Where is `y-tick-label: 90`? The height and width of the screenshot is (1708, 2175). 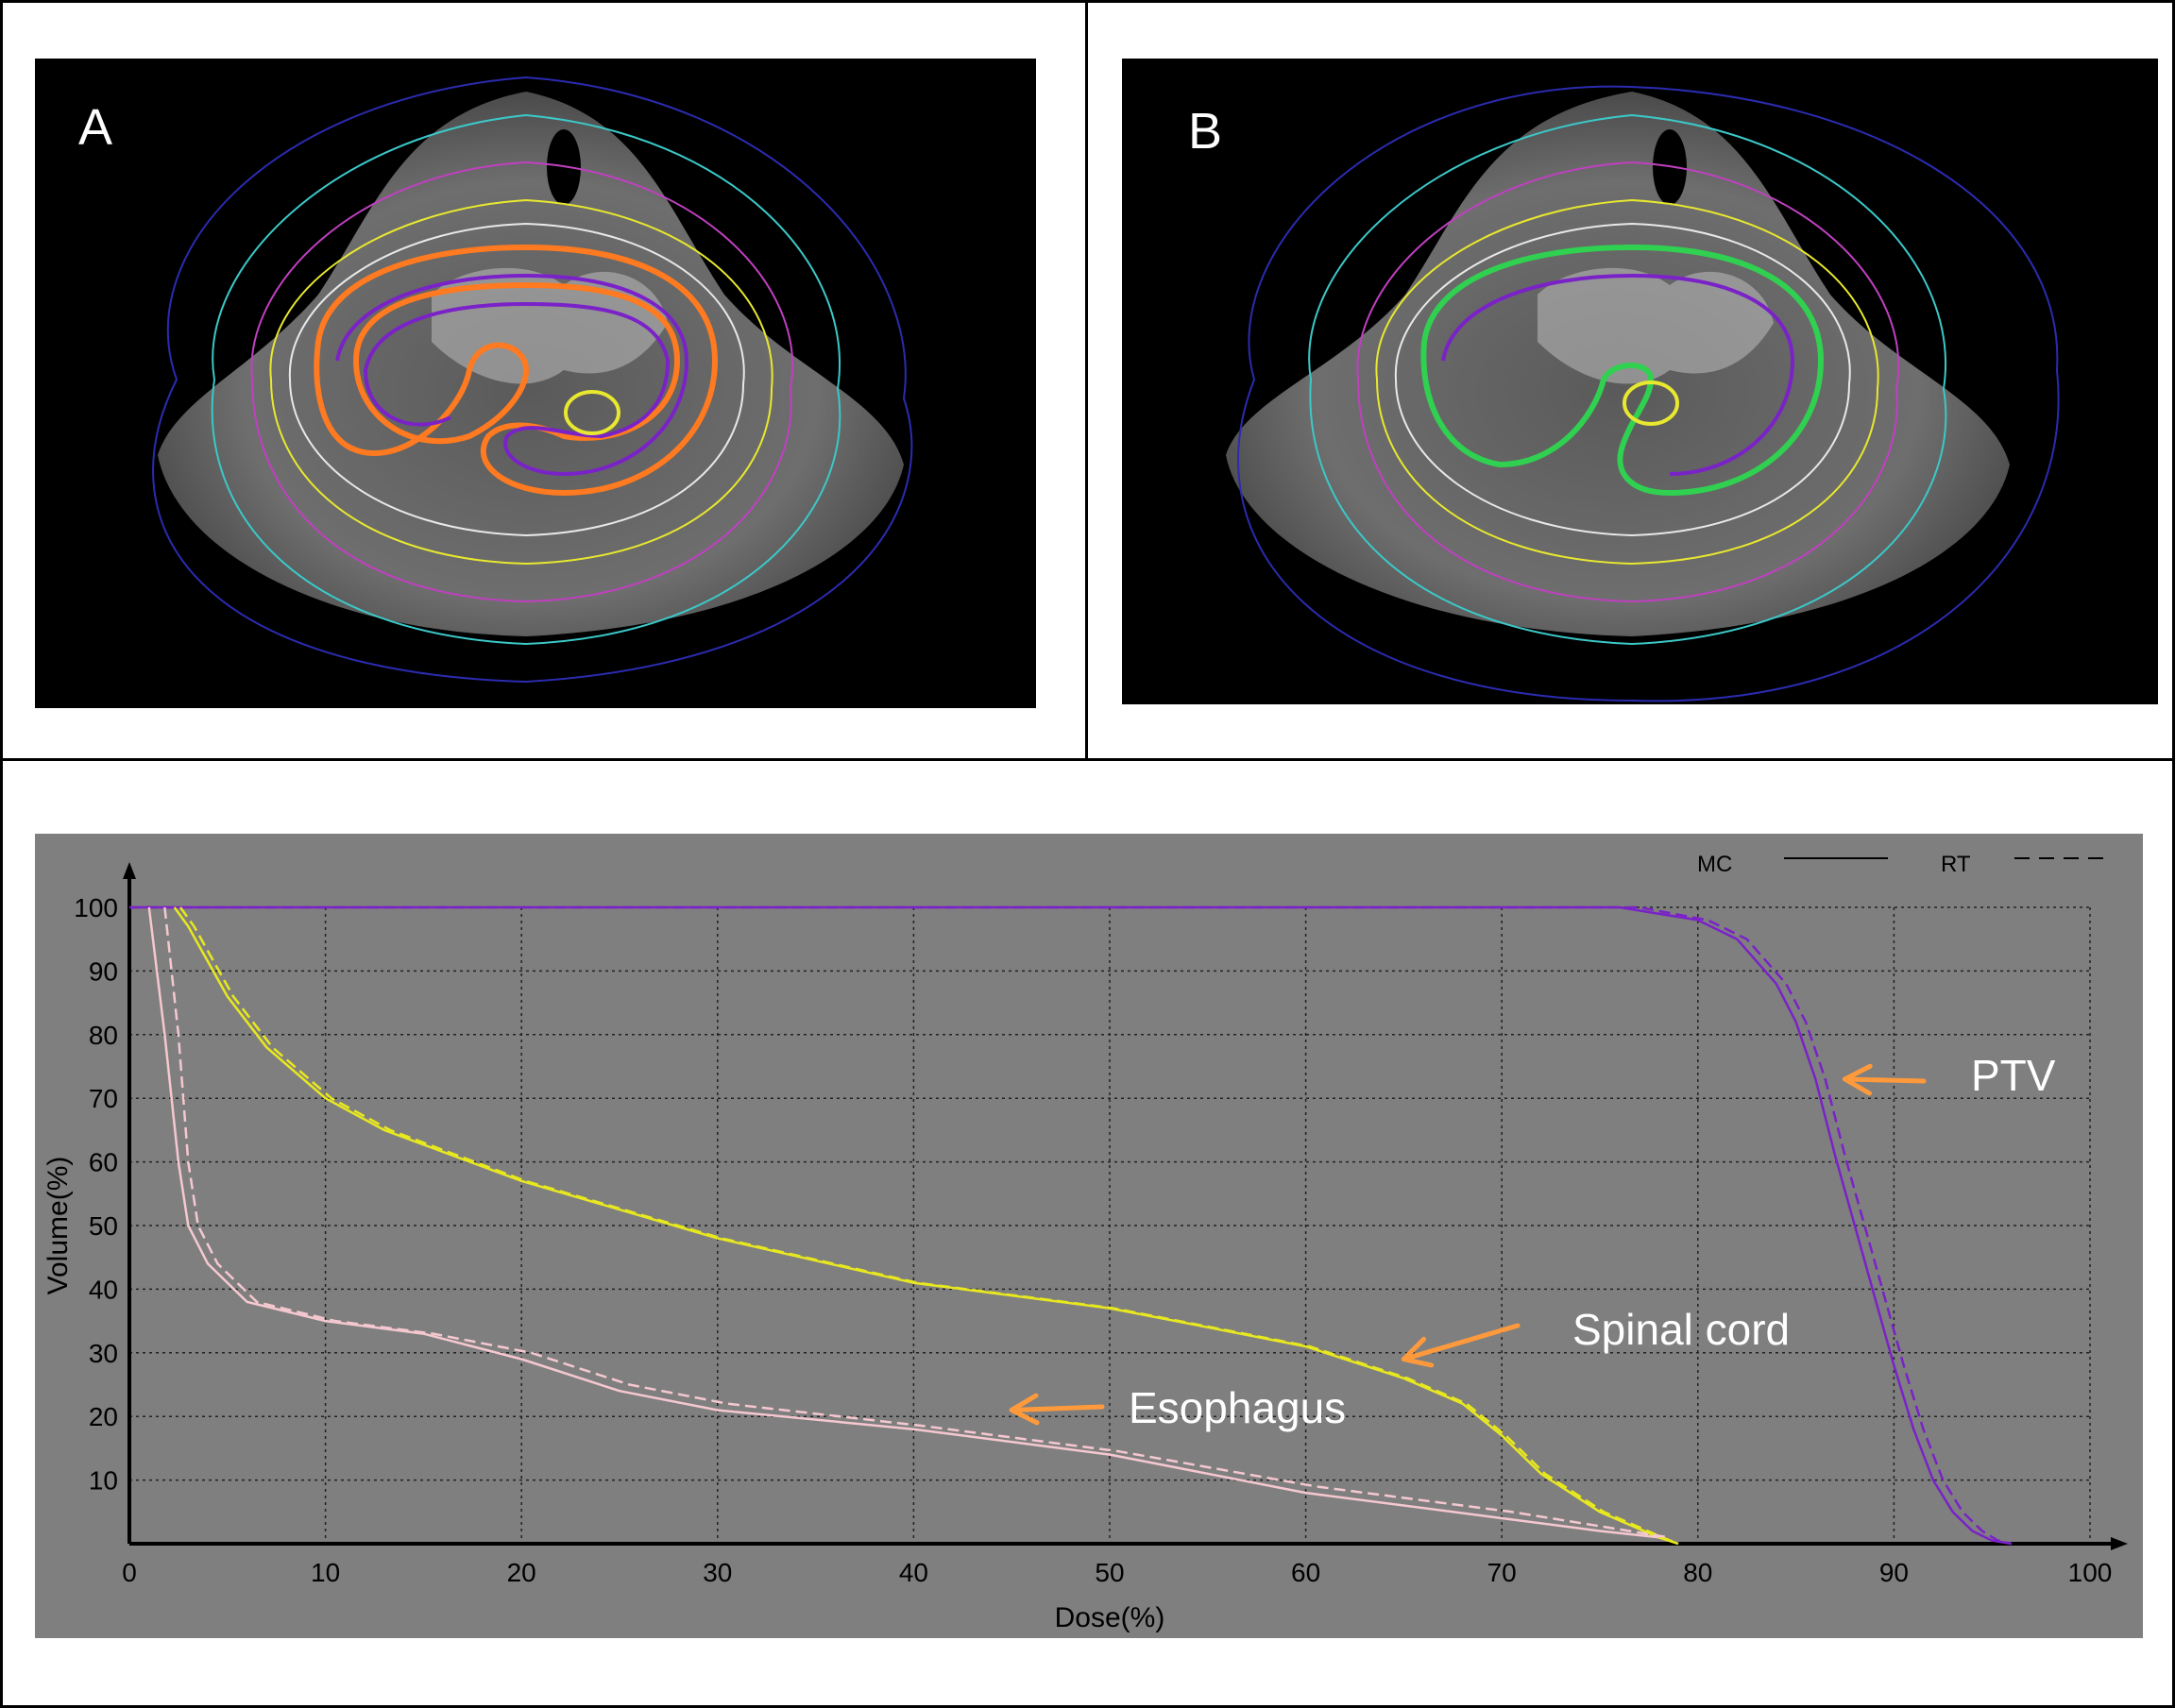 y-tick-label: 90 is located at coordinates (104, 971).